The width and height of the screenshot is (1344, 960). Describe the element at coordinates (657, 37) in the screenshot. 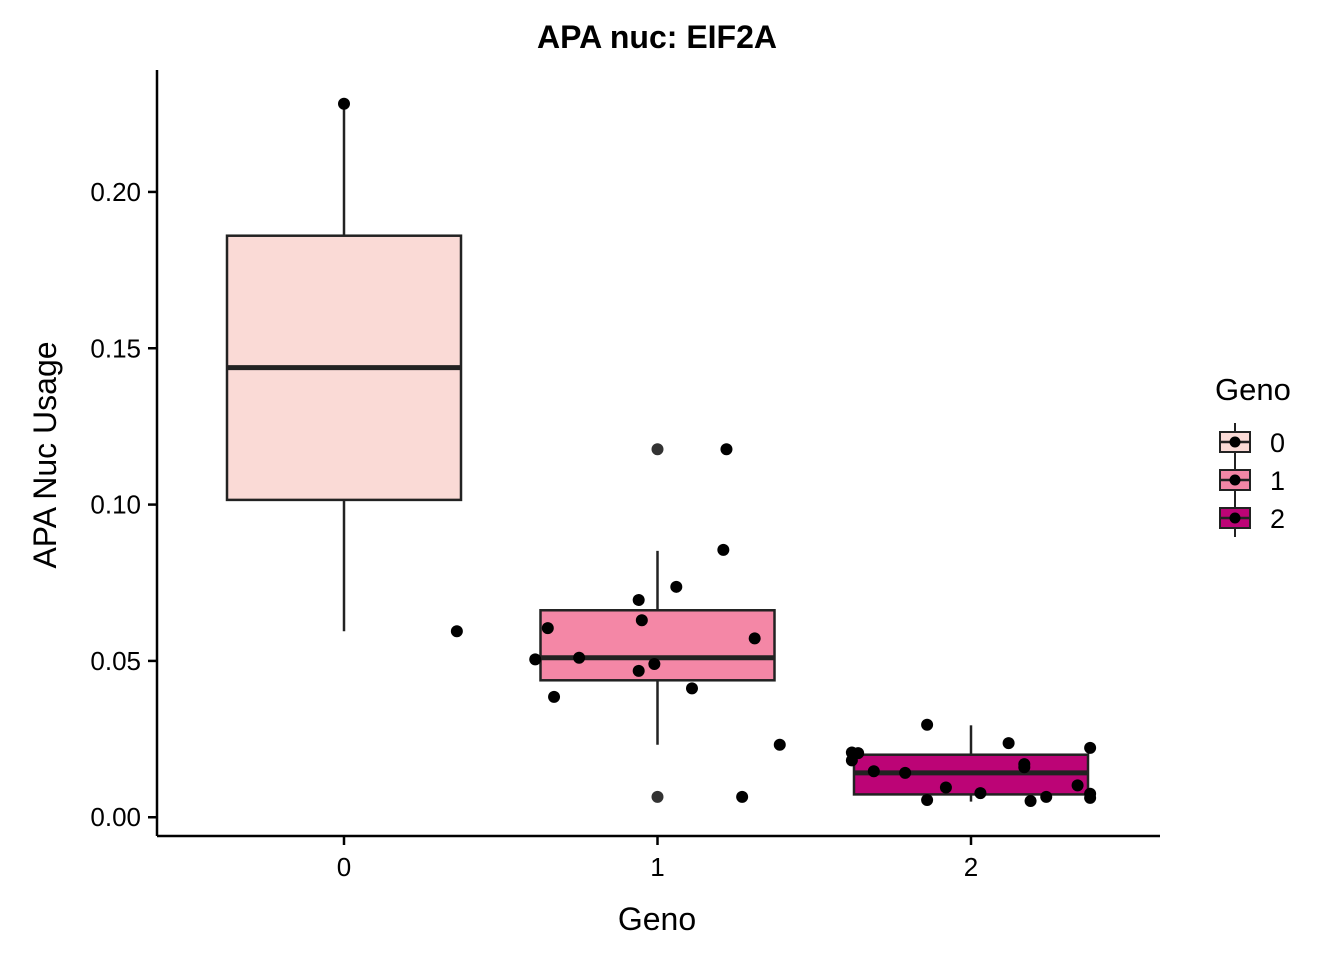

I see `chart-title: APA nuc: EIF2A` at that location.